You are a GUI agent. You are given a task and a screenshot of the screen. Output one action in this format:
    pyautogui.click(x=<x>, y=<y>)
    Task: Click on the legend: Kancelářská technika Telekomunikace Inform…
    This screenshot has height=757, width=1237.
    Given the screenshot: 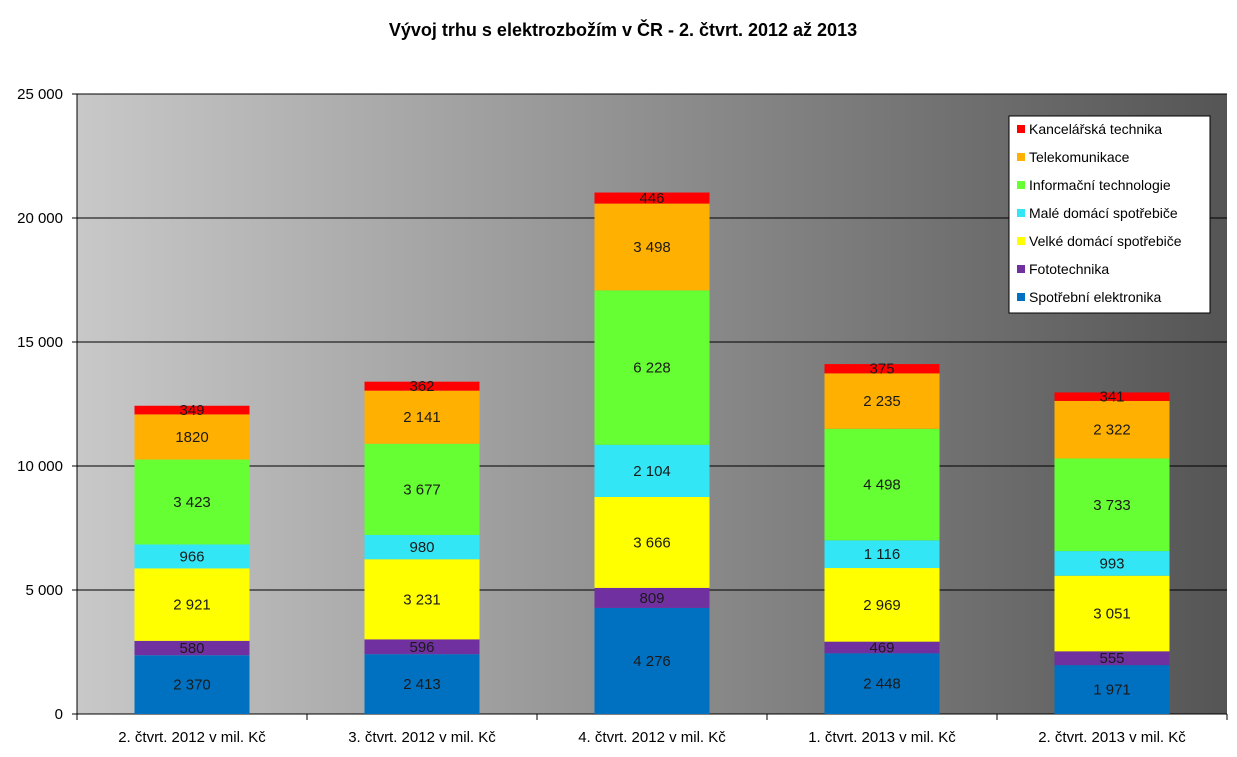 What is the action you would take?
    pyautogui.click(x=1109, y=214)
    